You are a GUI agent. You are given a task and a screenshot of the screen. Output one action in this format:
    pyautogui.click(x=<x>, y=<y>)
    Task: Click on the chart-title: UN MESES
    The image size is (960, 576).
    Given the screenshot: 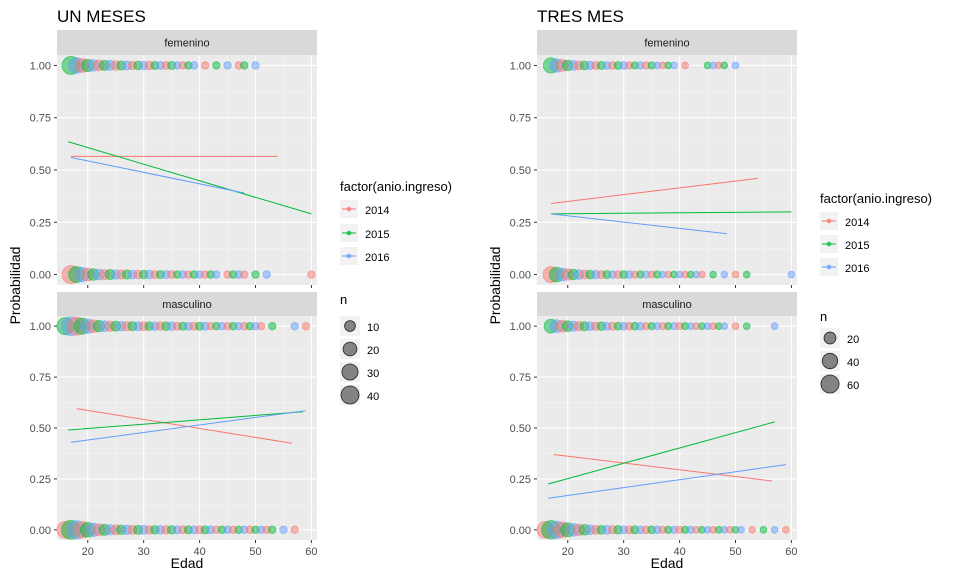 What is the action you would take?
    pyautogui.click(x=101, y=16)
    